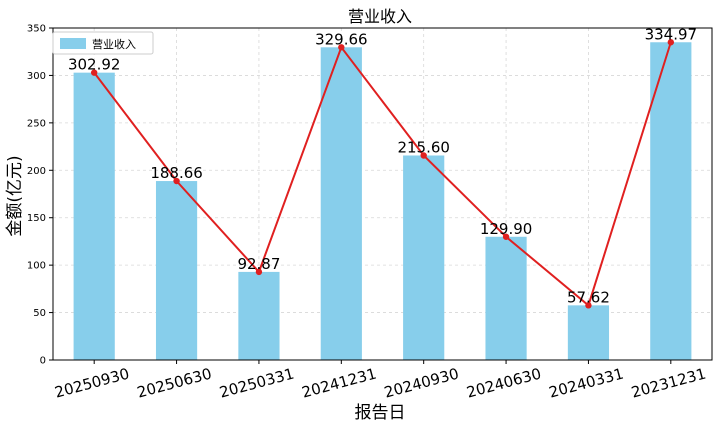 The width and height of the screenshot is (719, 428). Describe the element at coordinates (423, 147) in the screenshot. I see `value-label: 215.60` at that location.